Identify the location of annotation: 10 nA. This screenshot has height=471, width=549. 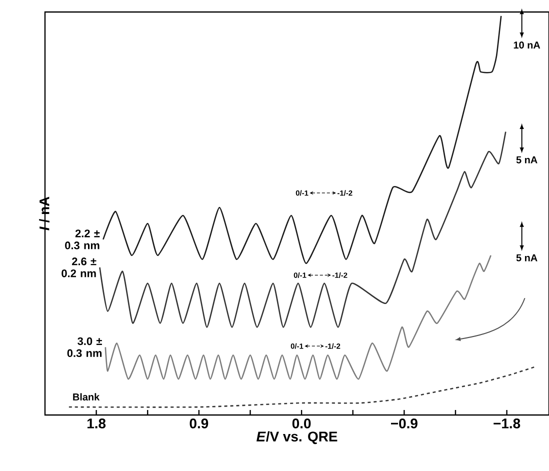
(527, 45).